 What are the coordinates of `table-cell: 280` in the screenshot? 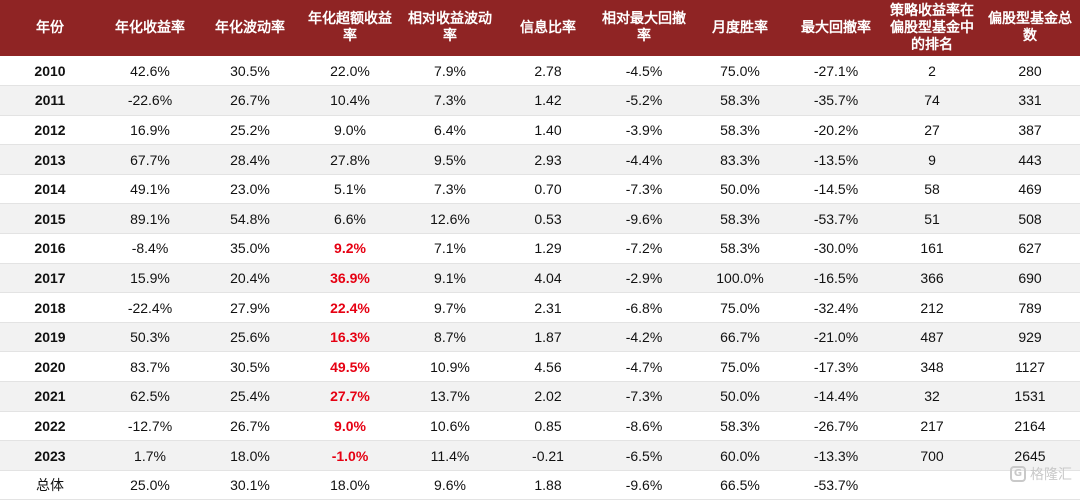 It's located at (1030, 70).